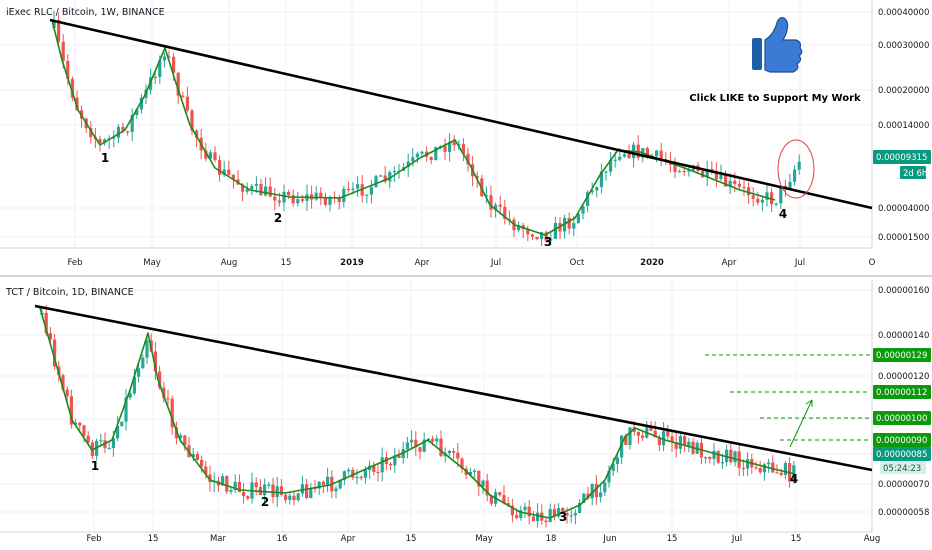  What do you see at coordinates (411, 539) in the screenshot?
I see `x-tick-label: 15` at bounding box center [411, 539].